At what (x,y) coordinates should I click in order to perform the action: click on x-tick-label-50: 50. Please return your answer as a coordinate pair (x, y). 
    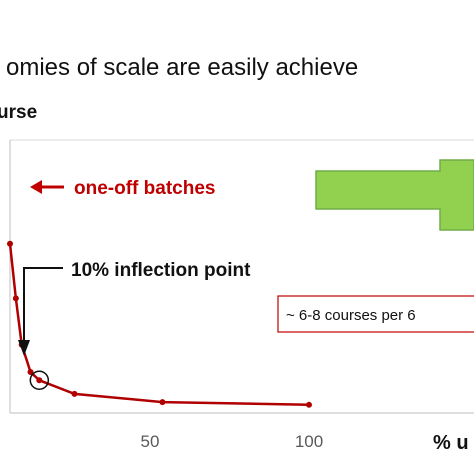
    Looking at the image, I should click on (150, 441).